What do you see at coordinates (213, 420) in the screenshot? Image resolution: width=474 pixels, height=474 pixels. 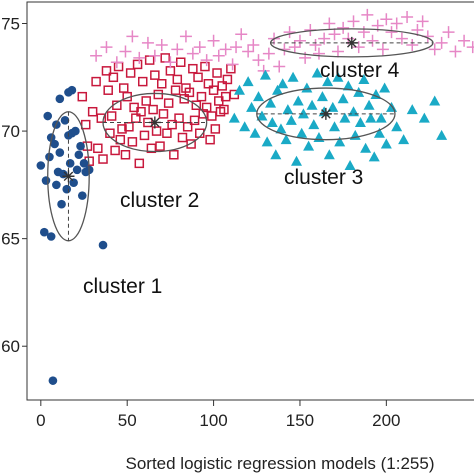 I see `x-tick-label: 100` at bounding box center [213, 420].